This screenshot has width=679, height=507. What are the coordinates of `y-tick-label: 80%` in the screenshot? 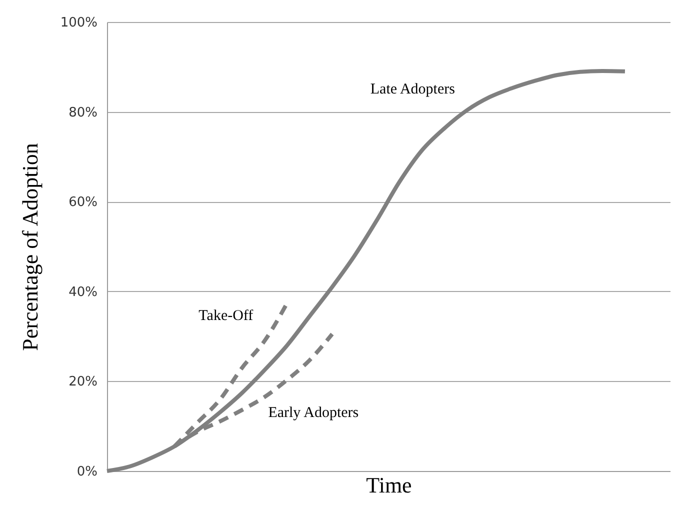 It's located at (83, 112).